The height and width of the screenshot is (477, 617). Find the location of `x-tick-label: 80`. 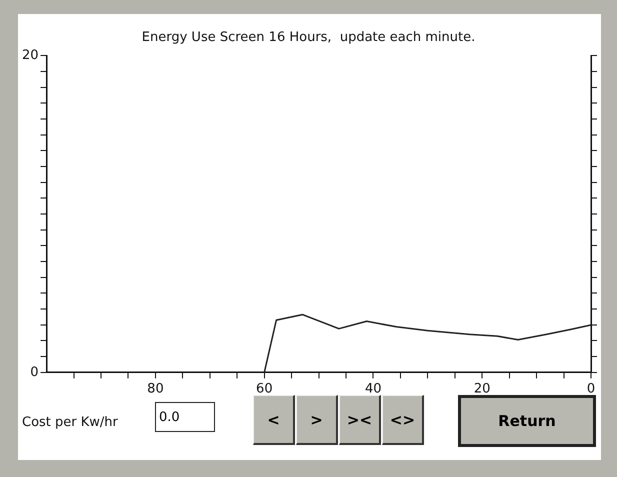

x-tick-label: 80 is located at coordinates (155, 389).